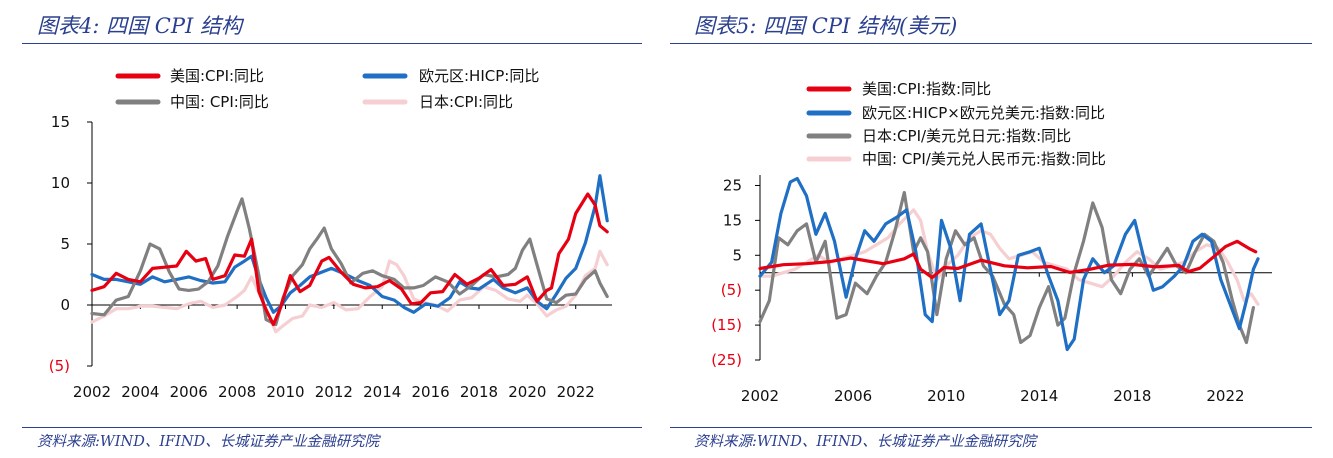 The width and height of the screenshot is (1333, 458). Describe the element at coordinates (865, 442) in the screenshot. I see `right-source-note: 资料来源:WIND、IFIND、长城证券产业金融研究院` at that location.